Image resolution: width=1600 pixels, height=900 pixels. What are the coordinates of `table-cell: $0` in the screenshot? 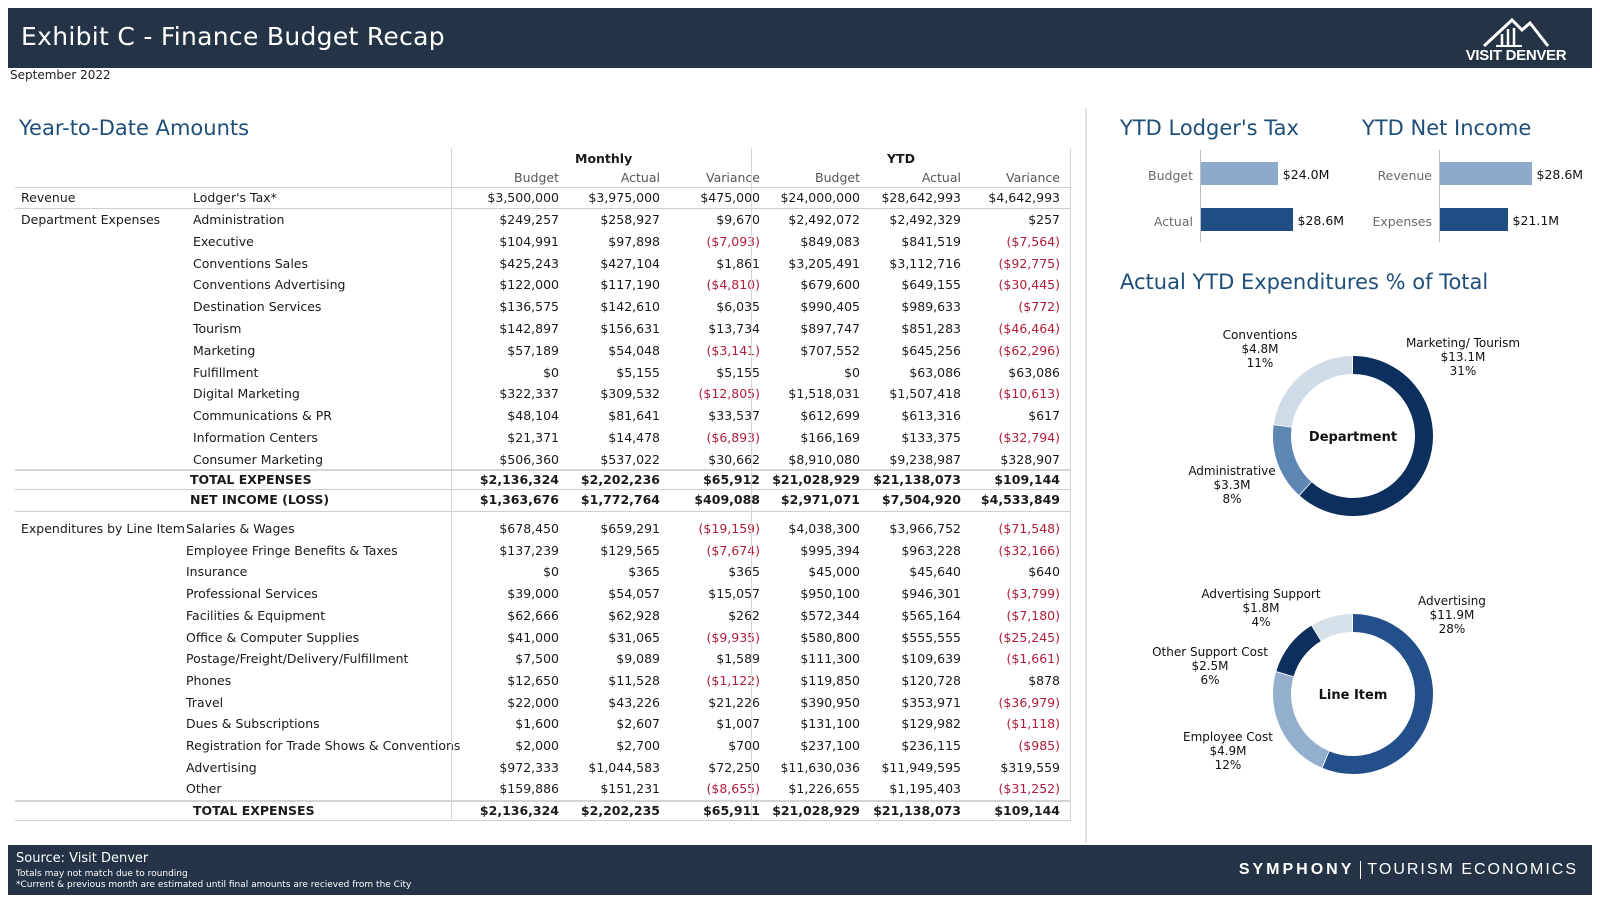 It's located at (551, 372).